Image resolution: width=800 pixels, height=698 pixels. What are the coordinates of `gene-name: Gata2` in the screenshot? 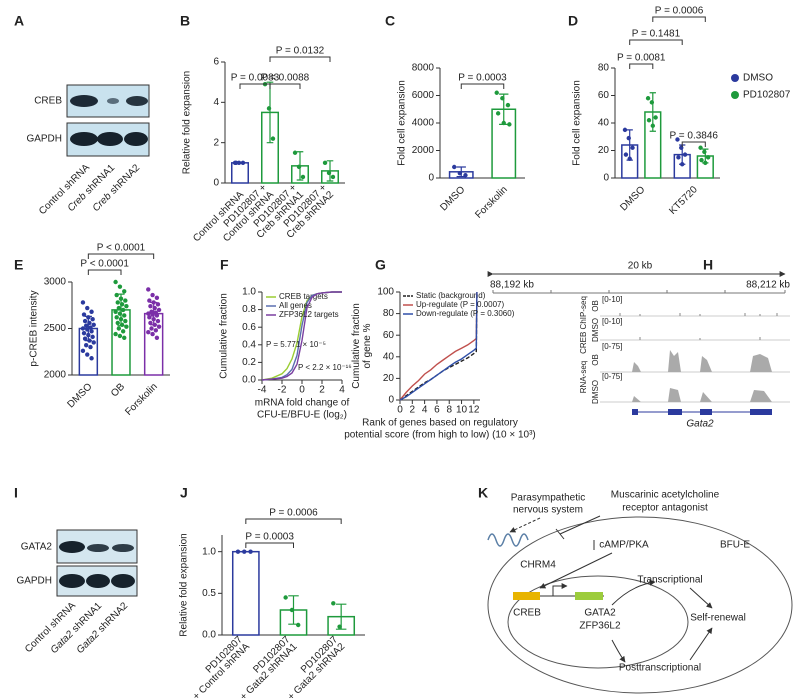 It's located at (700, 424).